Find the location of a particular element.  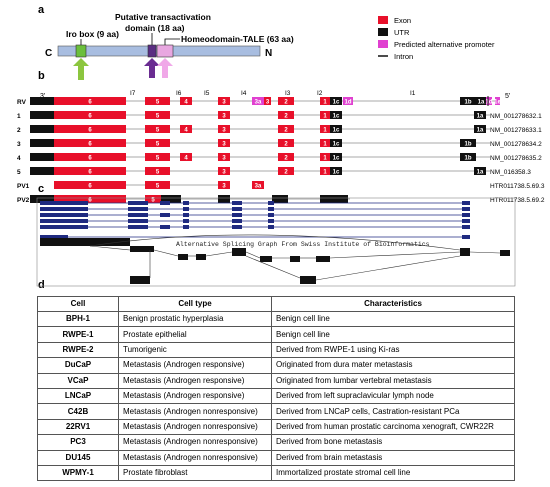

exon-label: 1d is located at coordinates (488, 103).